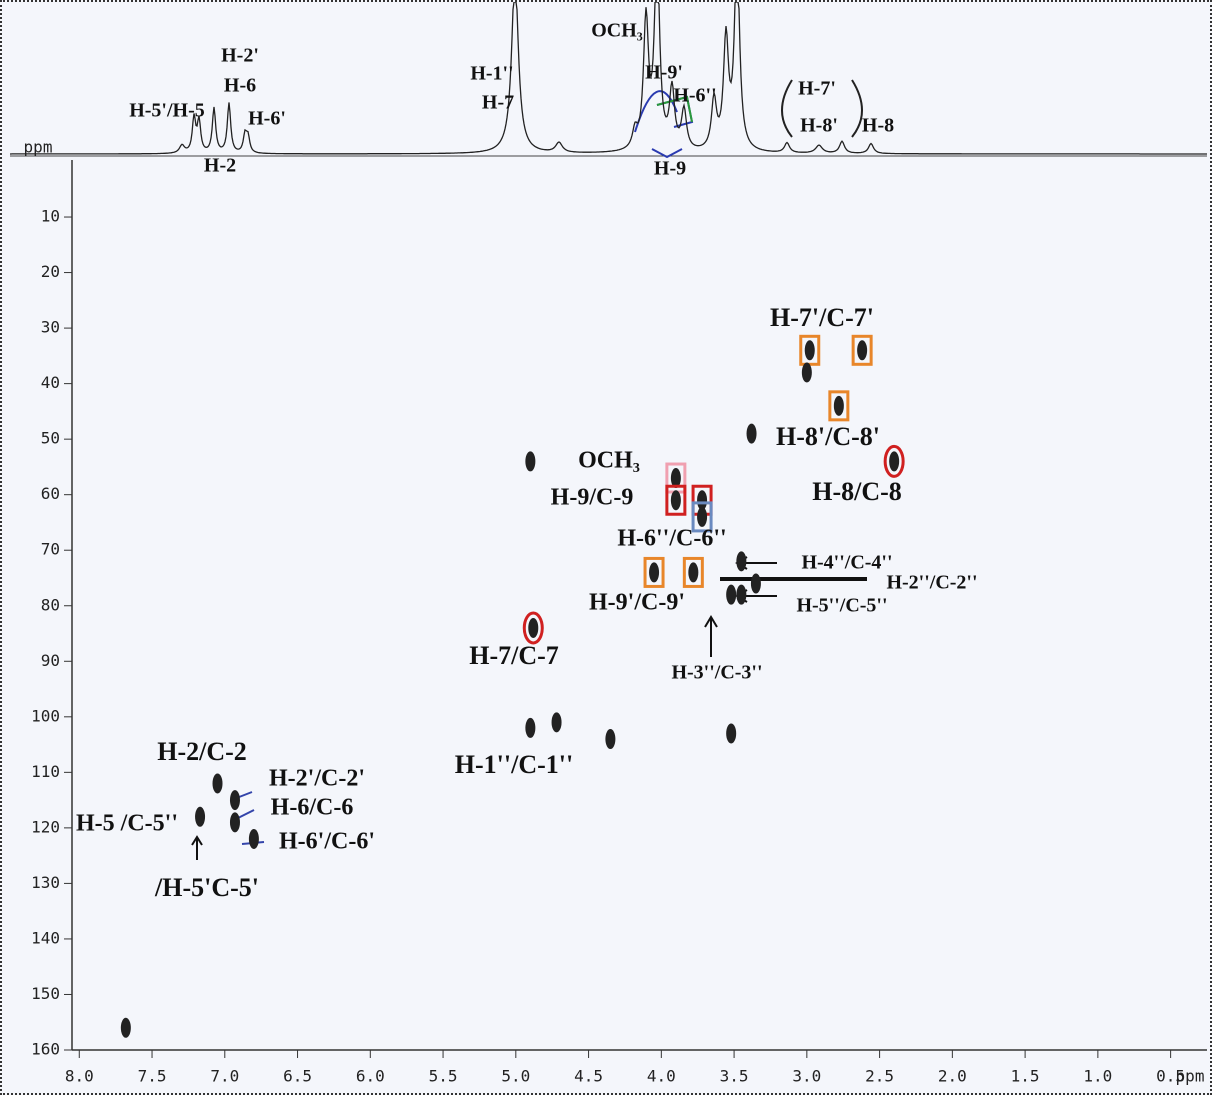 The width and height of the screenshot is (1212, 1095). I want to click on peak-annotation: OCH₃, so click(609, 461).